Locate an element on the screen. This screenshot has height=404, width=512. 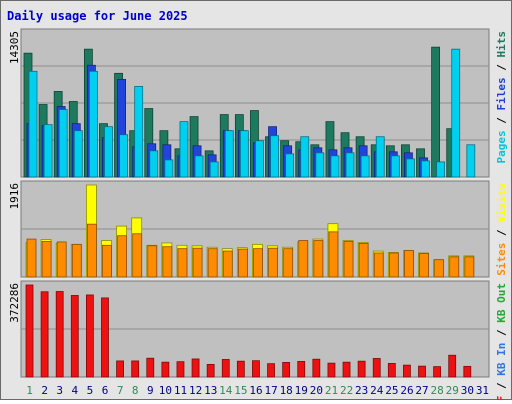
panel2-ymax-label: 1916 is located at coordinates (14, 196).